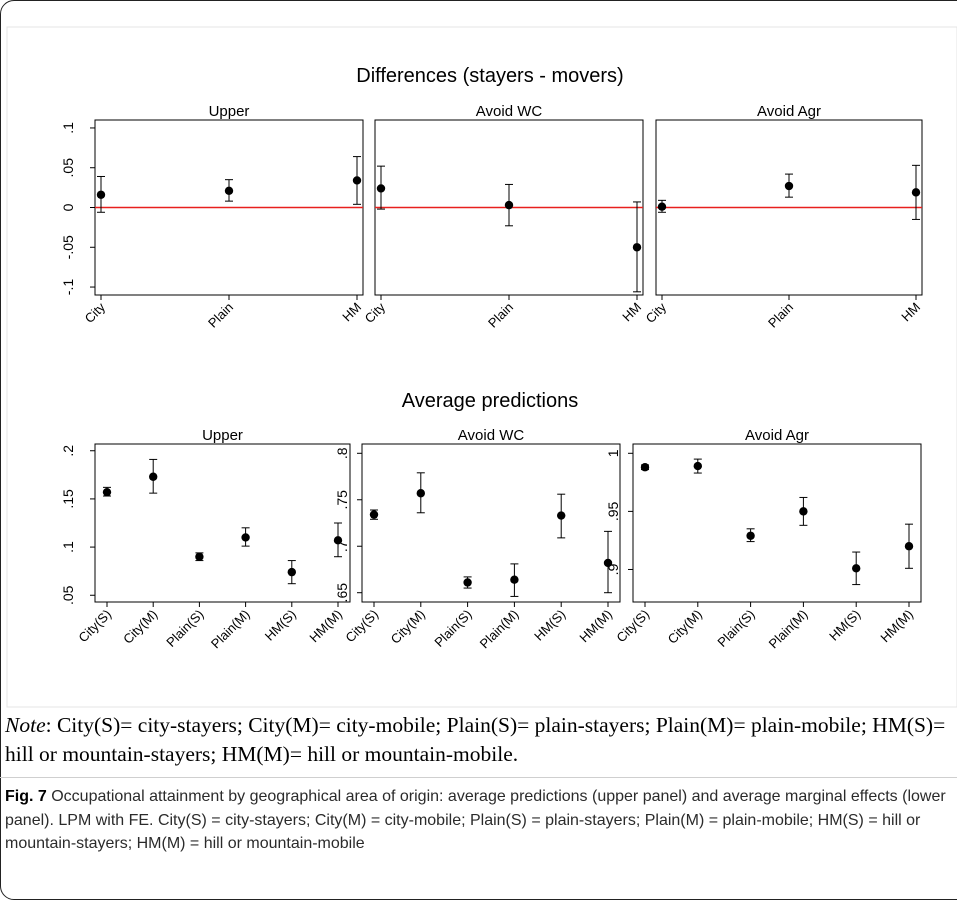 The width and height of the screenshot is (957, 900). What do you see at coordinates (68, 451) in the screenshot?
I see `y-tick-label: .2` at bounding box center [68, 451].